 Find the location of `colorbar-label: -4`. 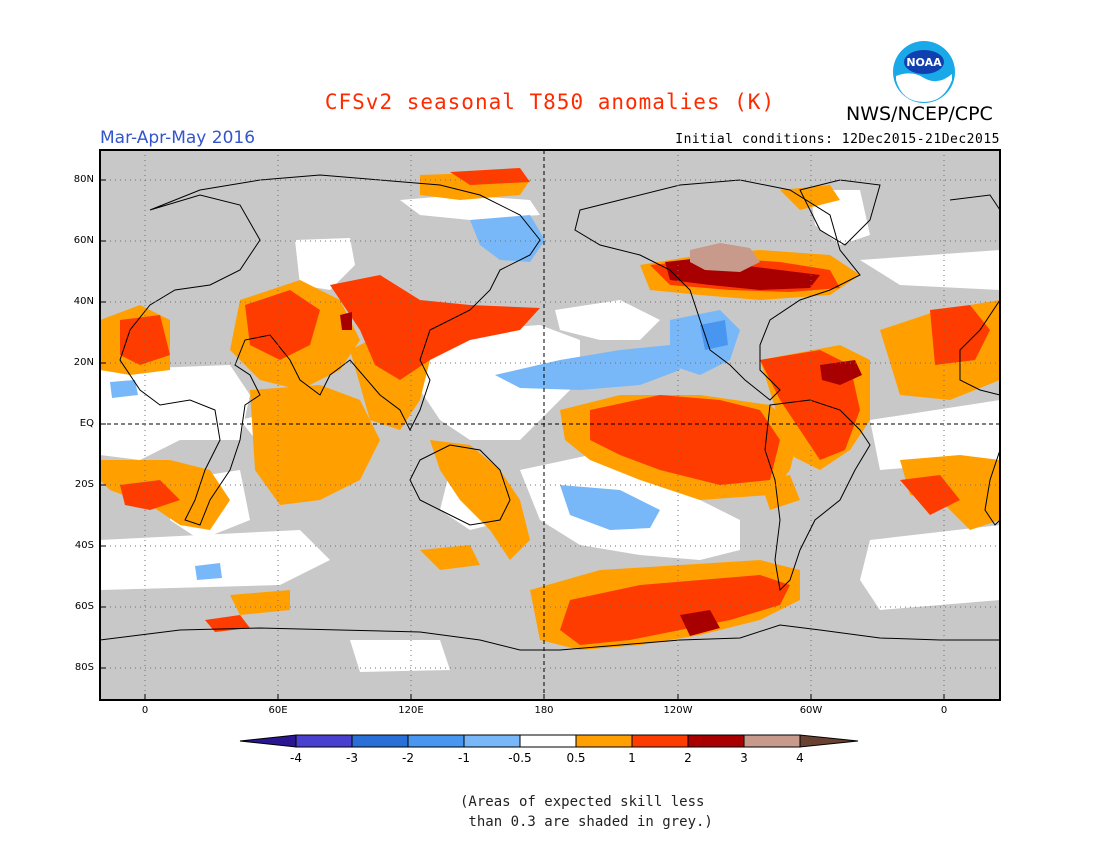

colorbar-label: -4 is located at coordinates (296, 758).